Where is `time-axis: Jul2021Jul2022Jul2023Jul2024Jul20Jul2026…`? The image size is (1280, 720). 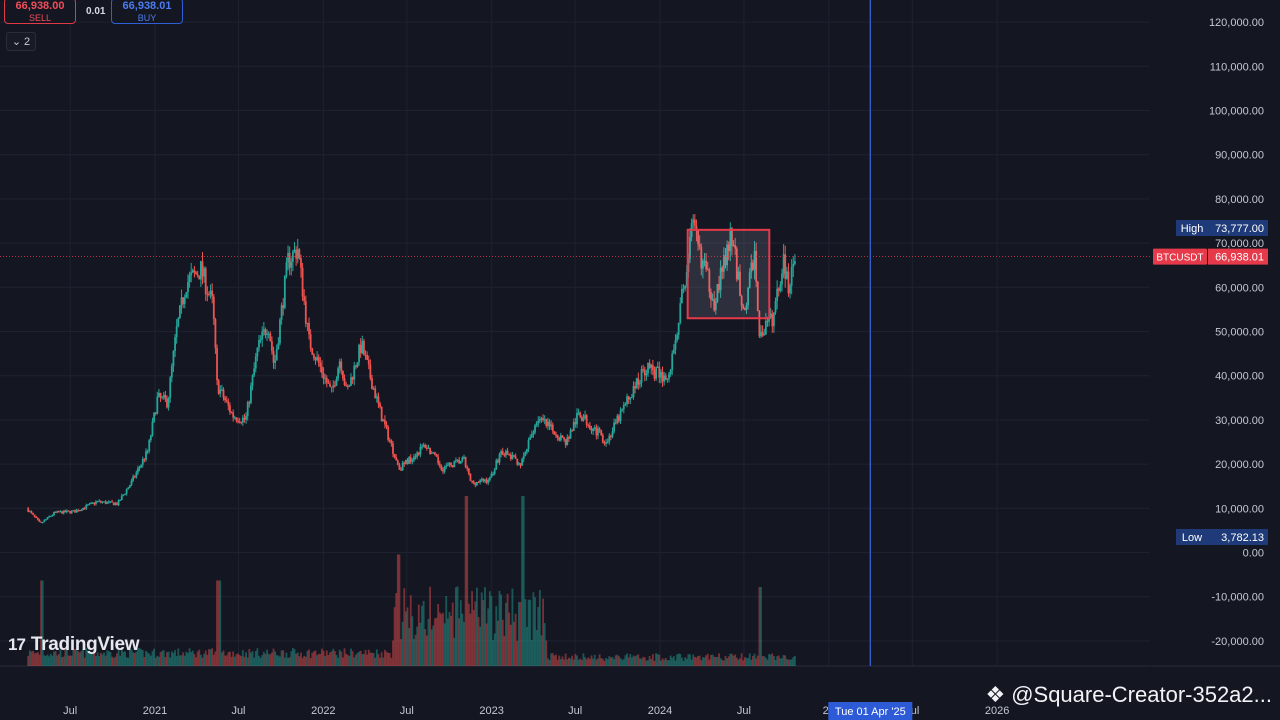
time-axis: Jul2021Jul2022Jul2023Jul2024Jul20Jul2026… is located at coordinates (536, 711).